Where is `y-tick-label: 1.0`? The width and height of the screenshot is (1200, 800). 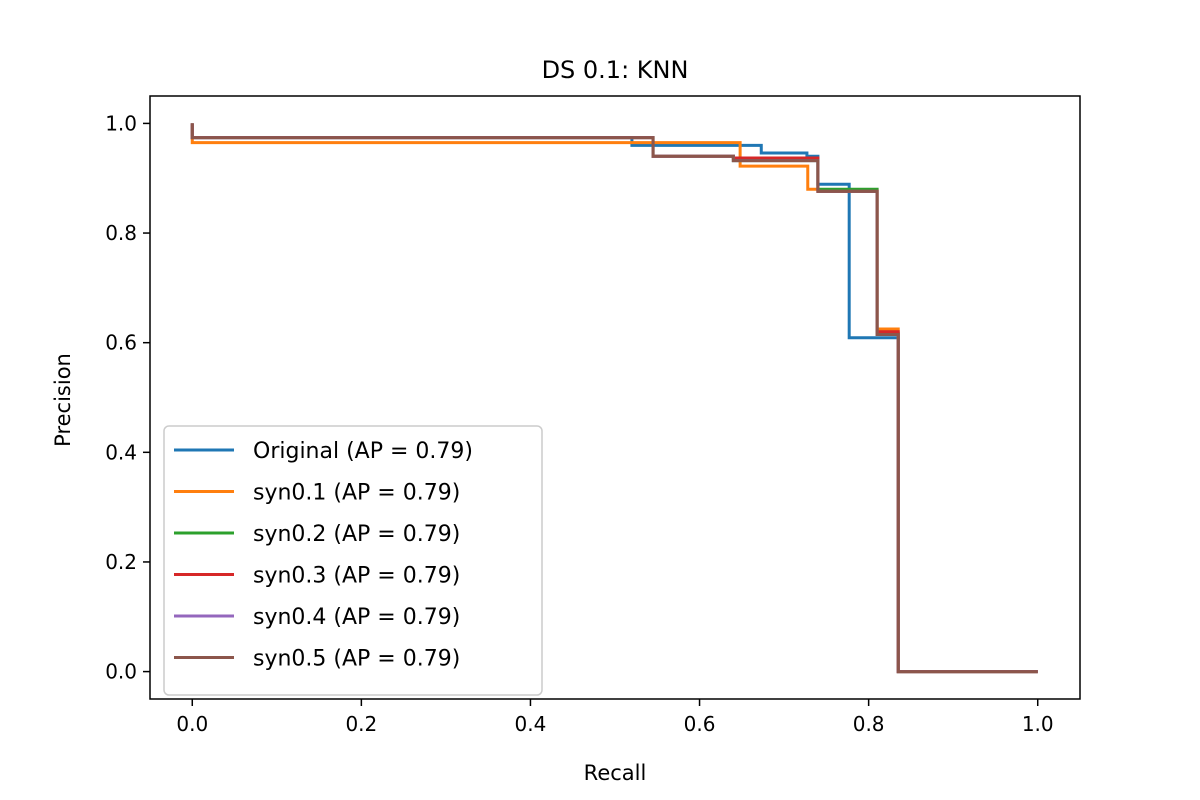 y-tick-label: 1.0 is located at coordinates (121, 123).